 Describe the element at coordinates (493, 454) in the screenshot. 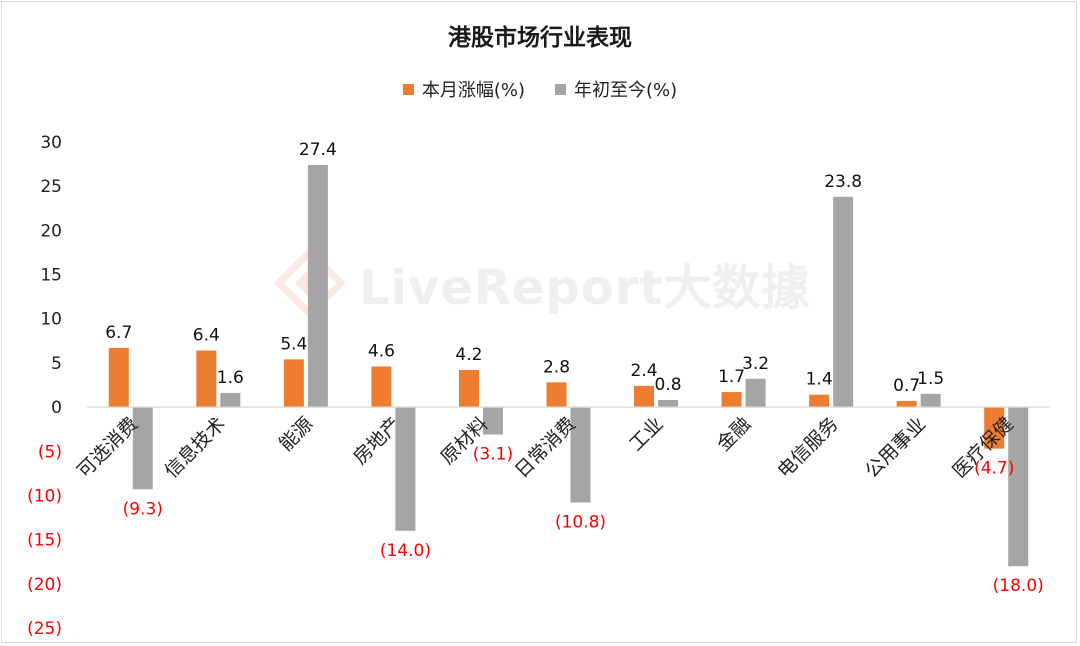

I see `data-label-ytd: (3.1)` at that location.